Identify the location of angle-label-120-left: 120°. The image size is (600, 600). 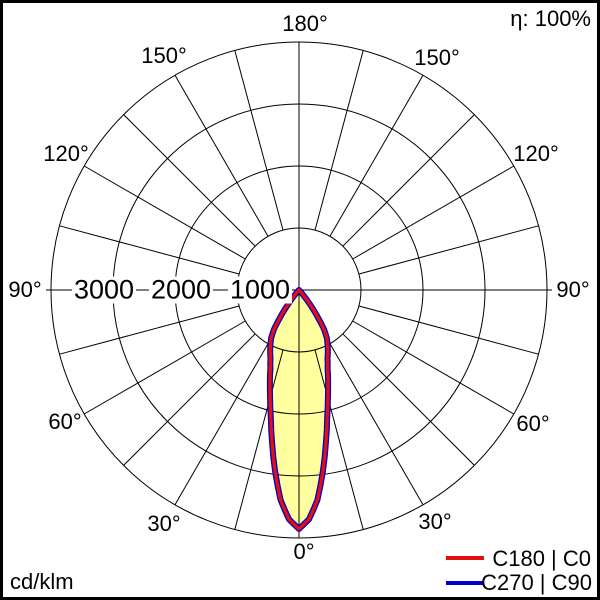
(66, 153).